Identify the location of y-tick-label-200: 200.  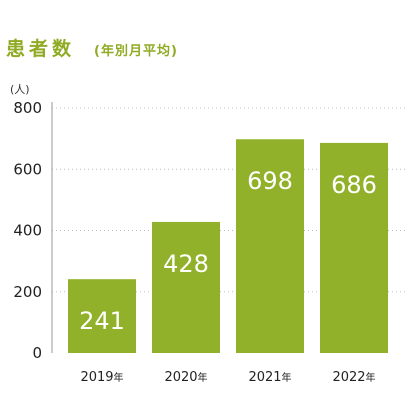
(27, 292).